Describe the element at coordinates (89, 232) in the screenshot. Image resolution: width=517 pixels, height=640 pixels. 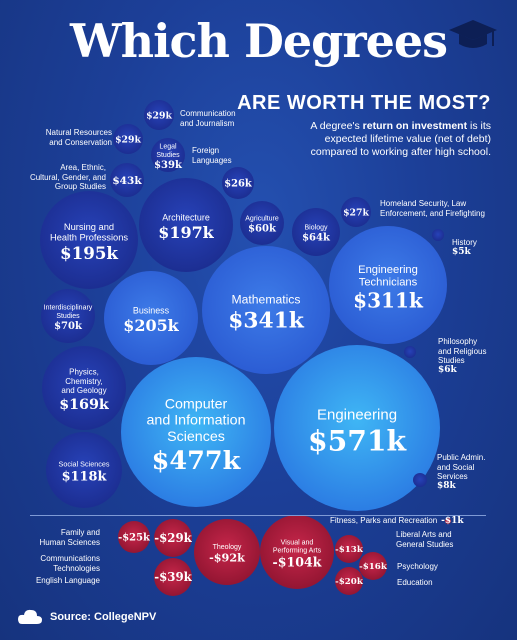
I see `bubble-label-nursing-and-health-professions: Nursing and Health Professions` at that location.